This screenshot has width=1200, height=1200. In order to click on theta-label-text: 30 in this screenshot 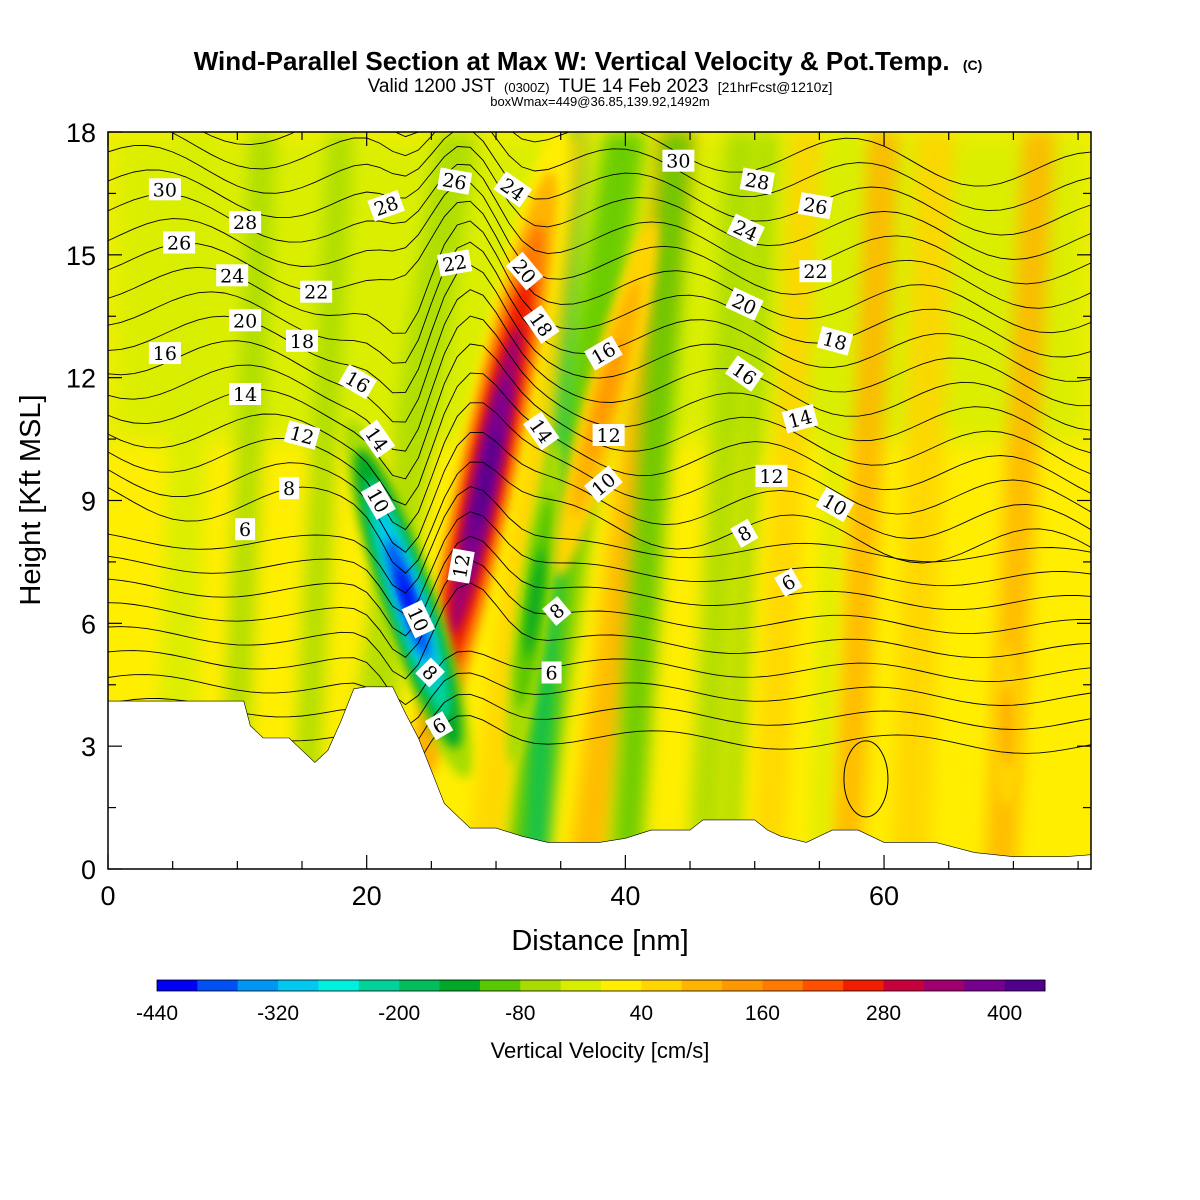, I will do `click(678, 162)`.